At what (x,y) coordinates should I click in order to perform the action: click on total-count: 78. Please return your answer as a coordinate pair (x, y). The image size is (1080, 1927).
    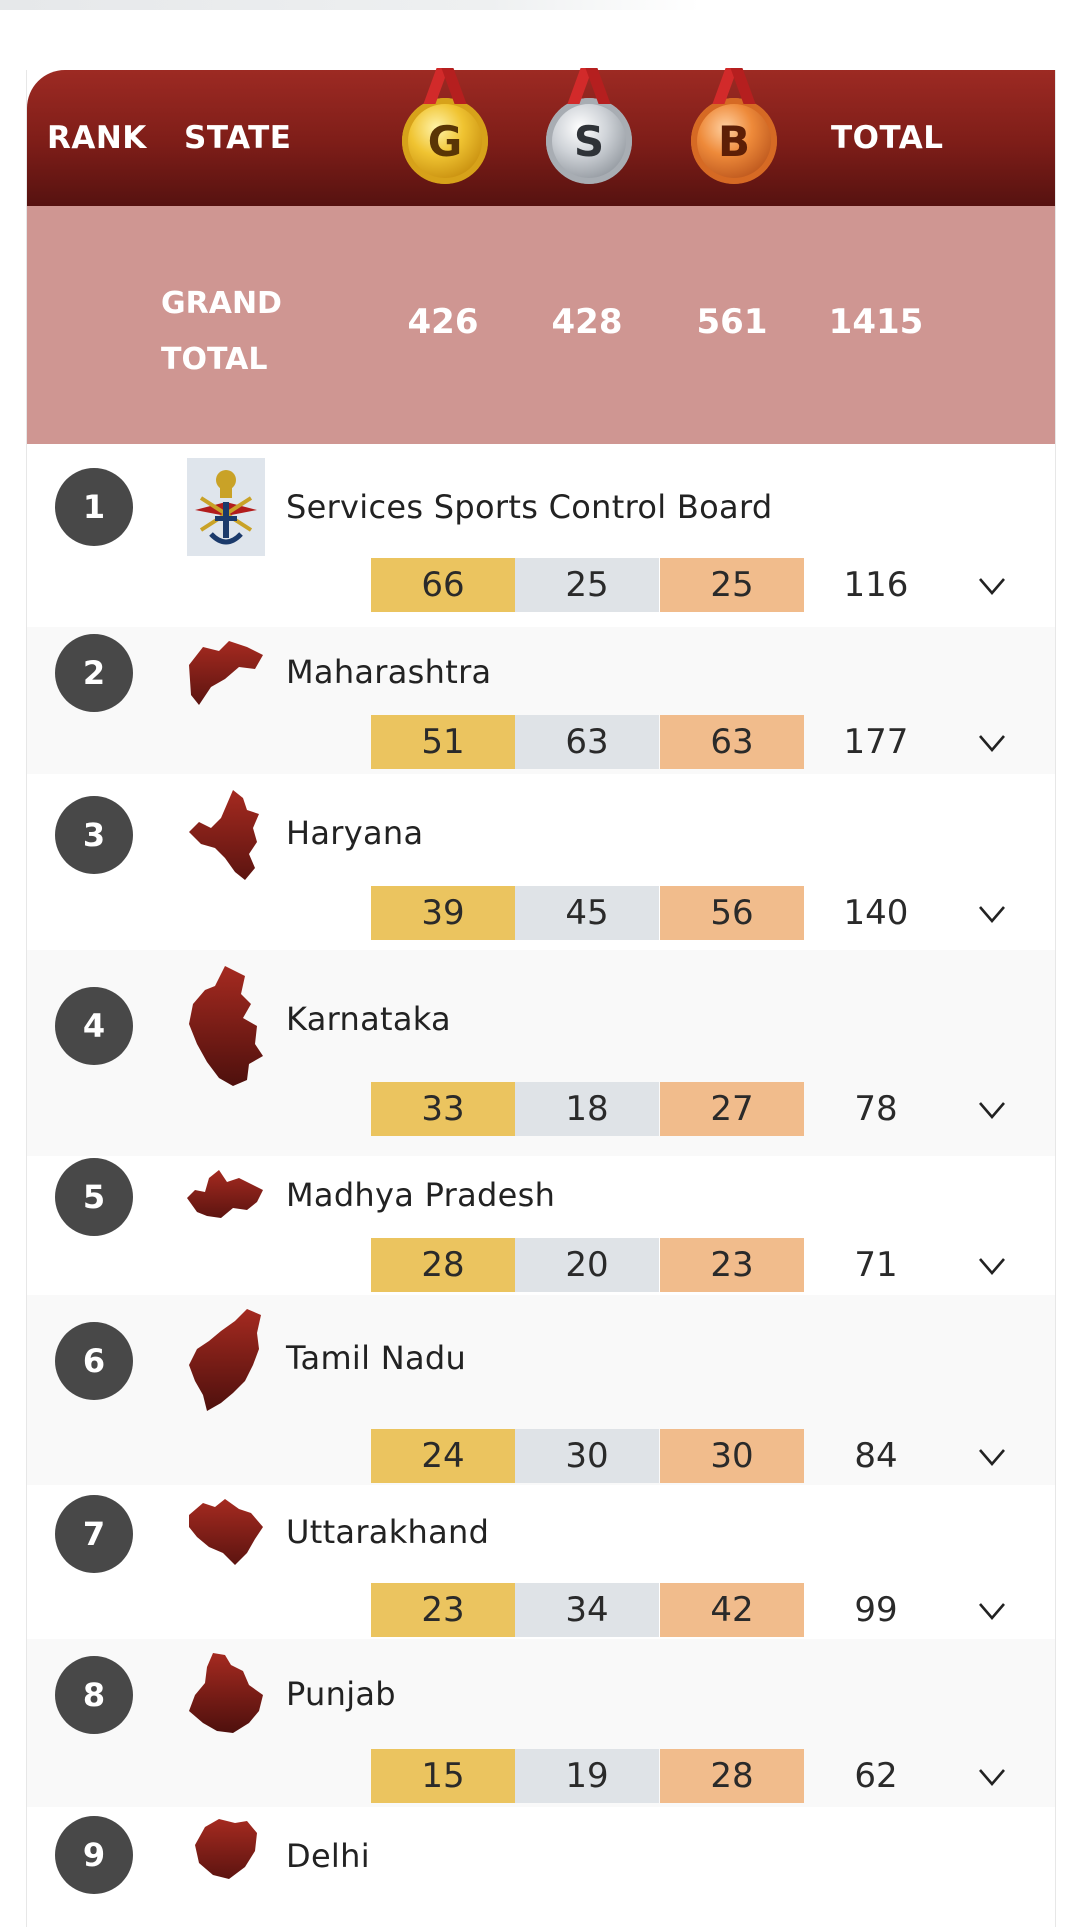
    Looking at the image, I should click on (876, 1109).